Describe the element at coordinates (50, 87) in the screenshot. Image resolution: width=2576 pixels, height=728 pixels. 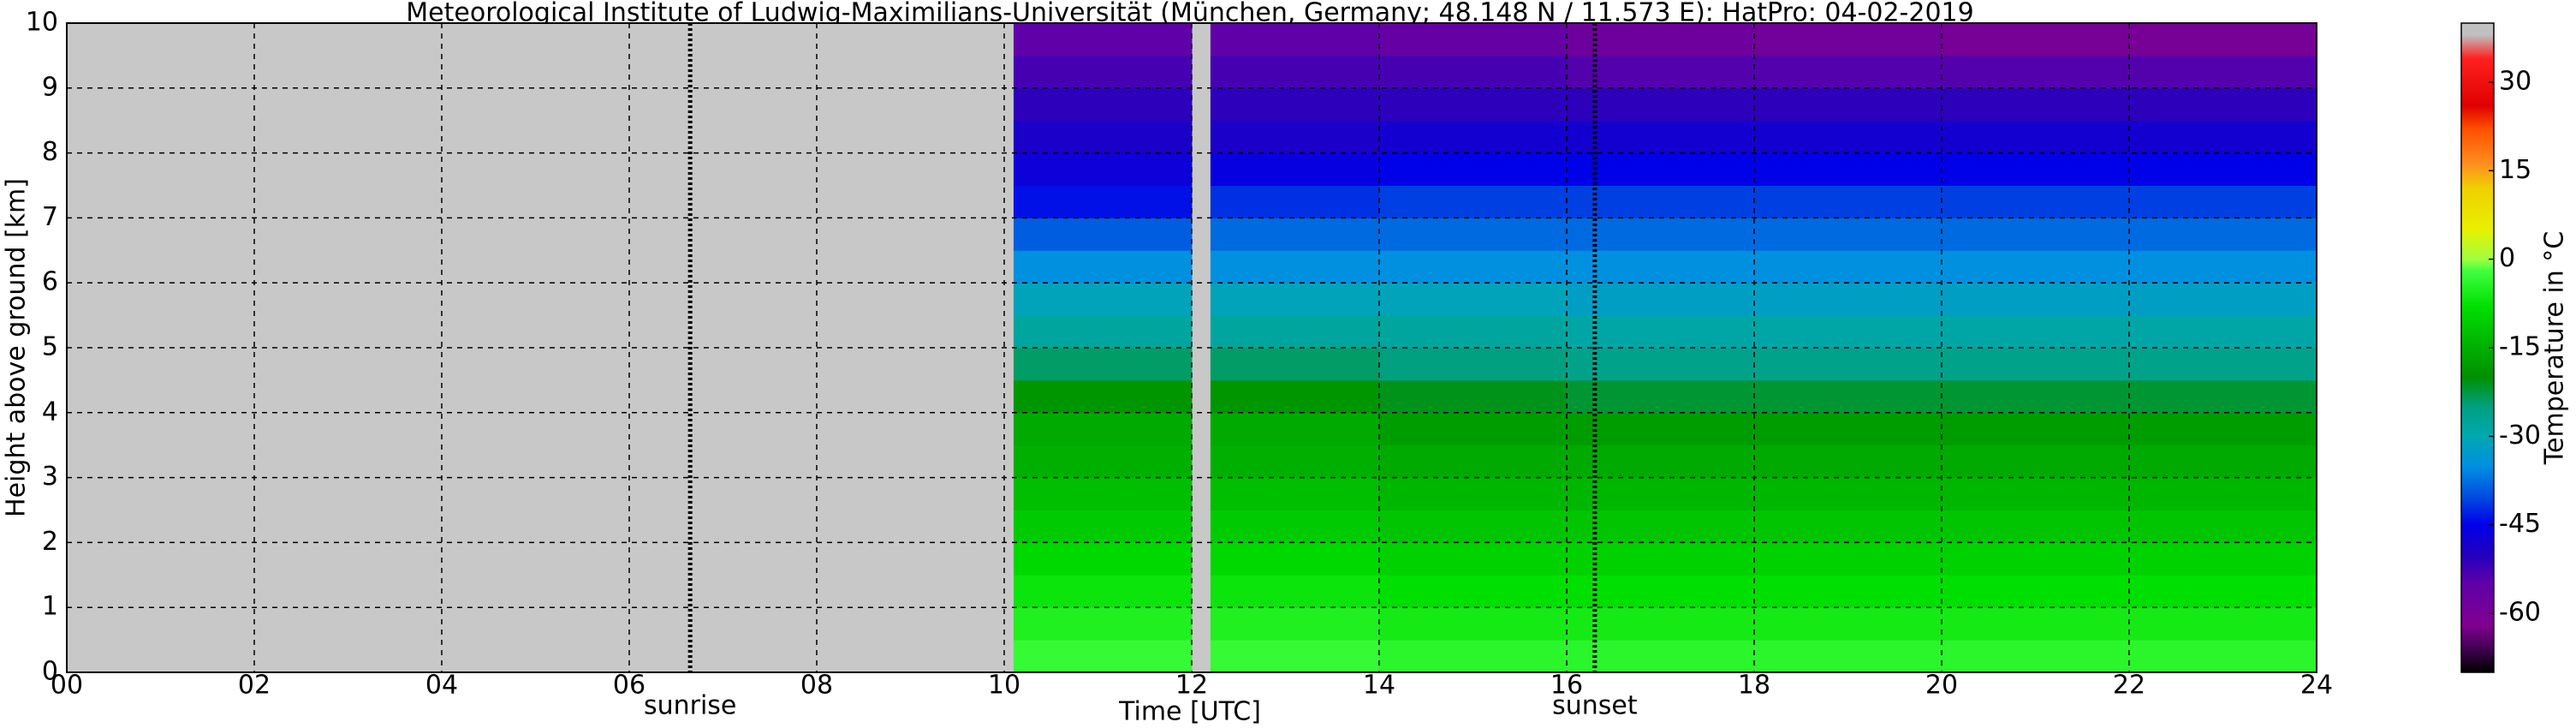
I see `y-tick-label: 9` at that location.